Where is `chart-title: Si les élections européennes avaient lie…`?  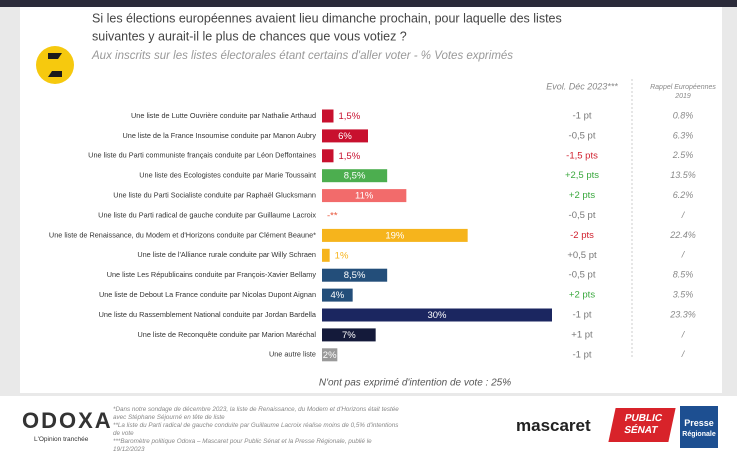 chart-title: Si les élections européennes avaient lie… is located at coordinates (327, 18).